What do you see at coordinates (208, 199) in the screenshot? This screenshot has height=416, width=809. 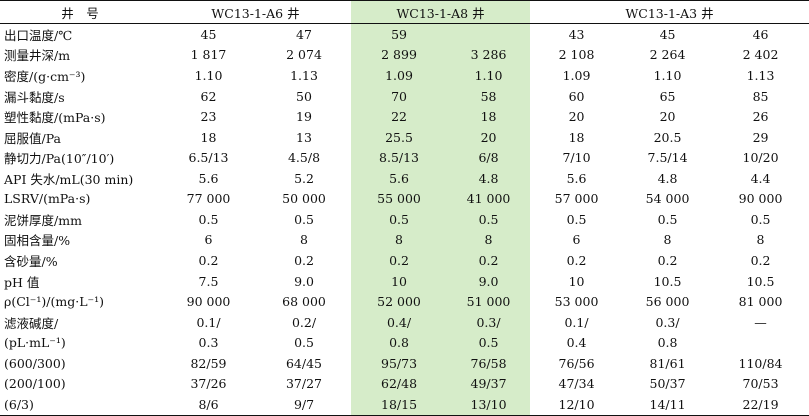 I see `cell-value: 77 000` at bounding box center [208, 199].